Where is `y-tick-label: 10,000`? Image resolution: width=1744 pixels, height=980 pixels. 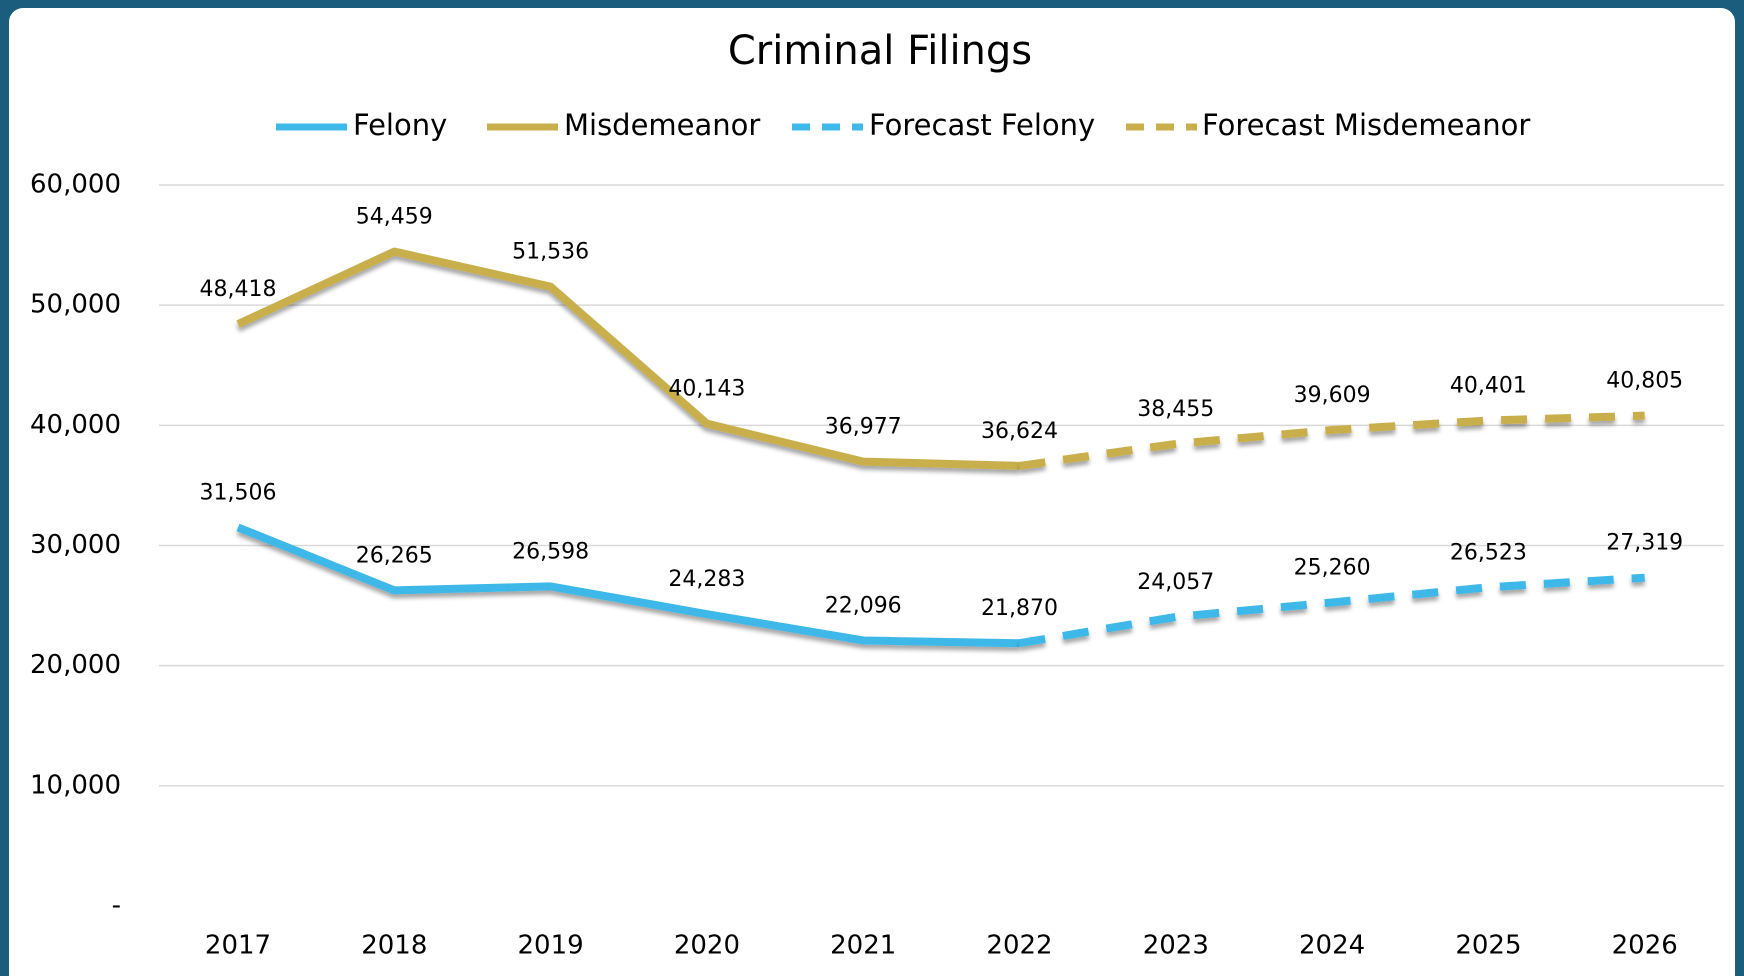 y-tick-label: 10,000 is located at coordinates (75, 785).